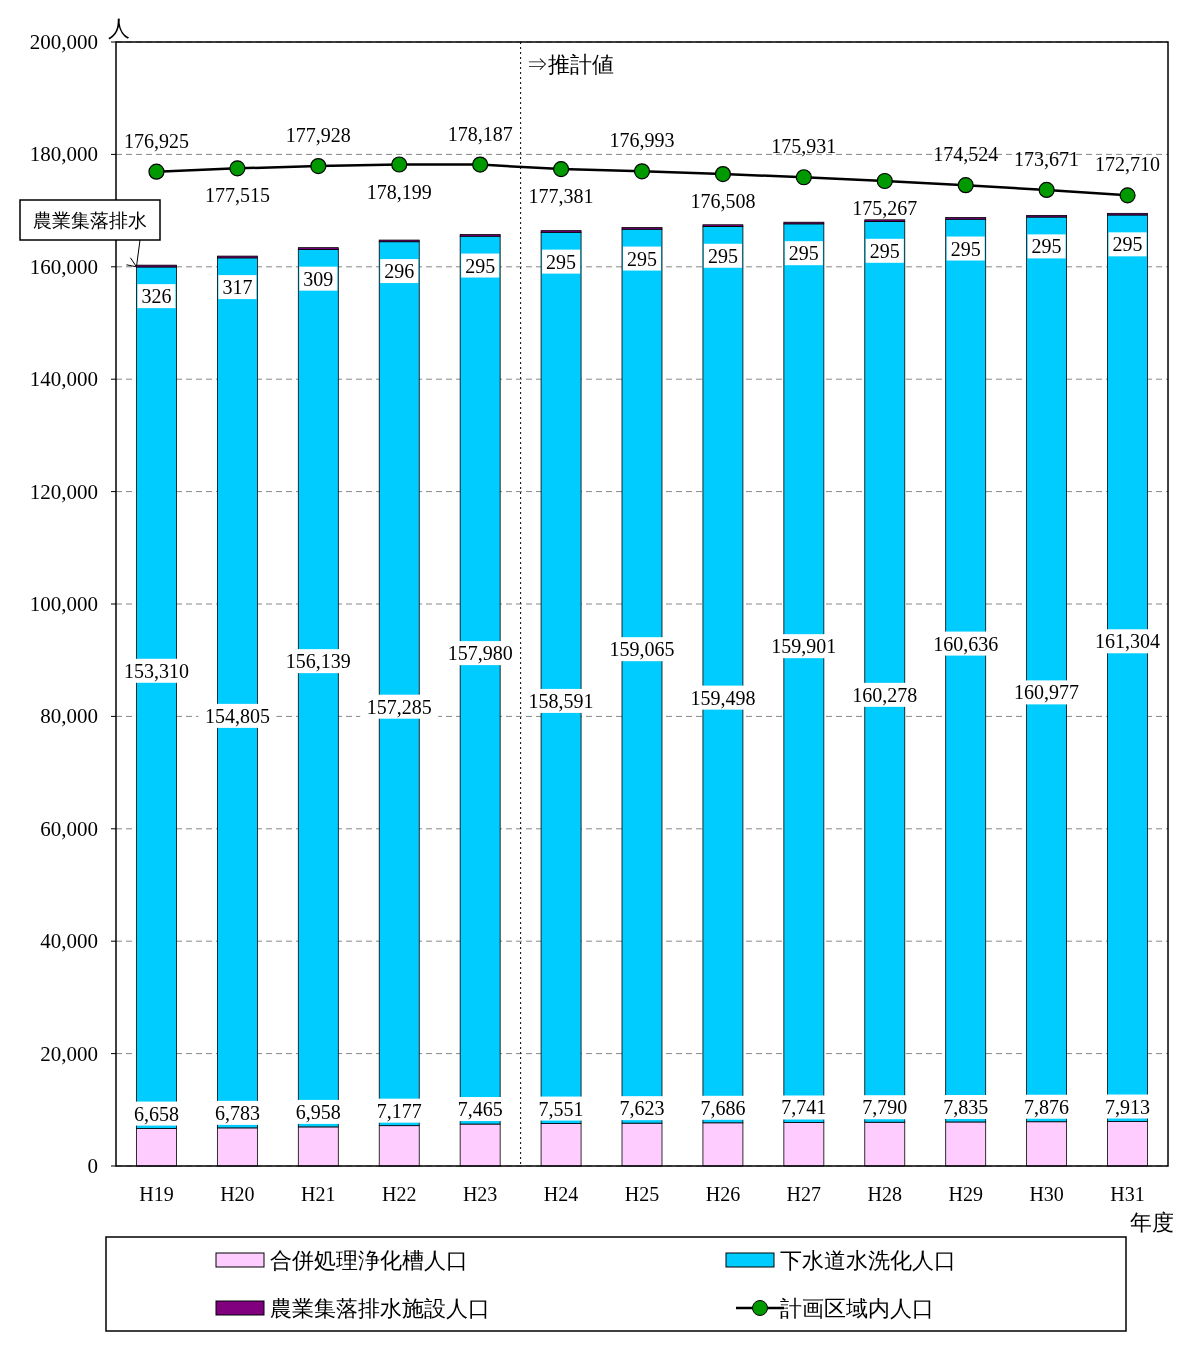 This screenshot has height=1348, width=1184. I want to click on x-tick-label: H24, so click(561, 1194).